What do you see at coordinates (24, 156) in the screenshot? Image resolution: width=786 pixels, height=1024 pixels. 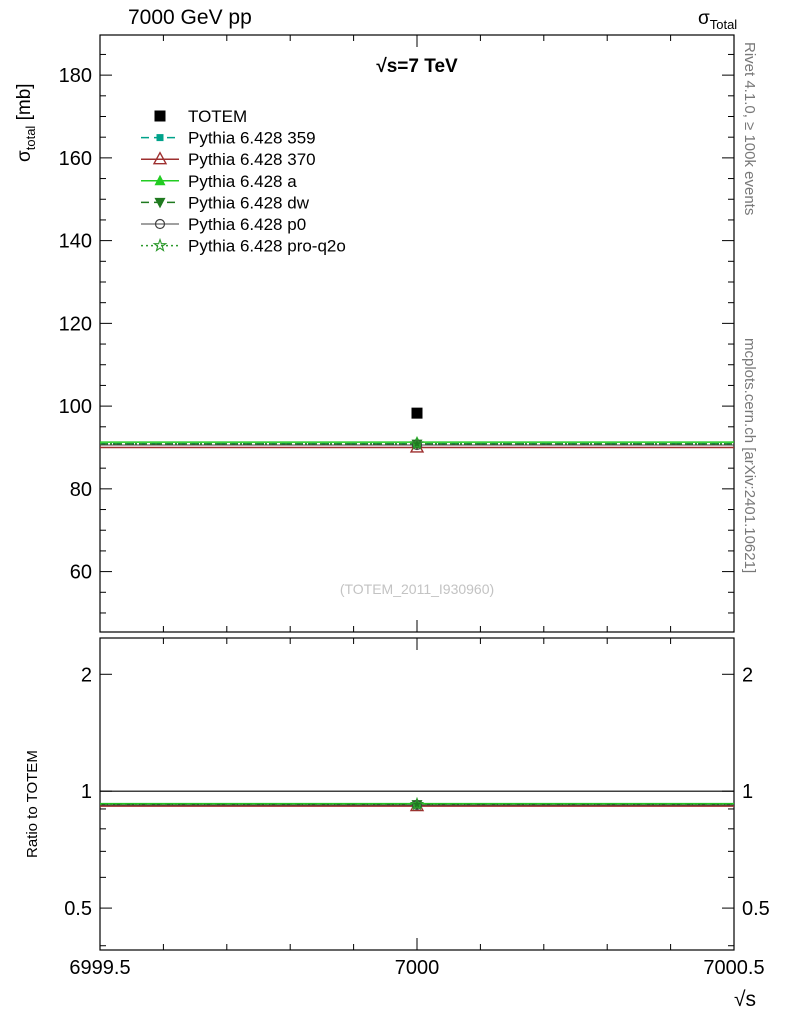 I see `sigma-symbol: σ` at bounding box center [24, 156].